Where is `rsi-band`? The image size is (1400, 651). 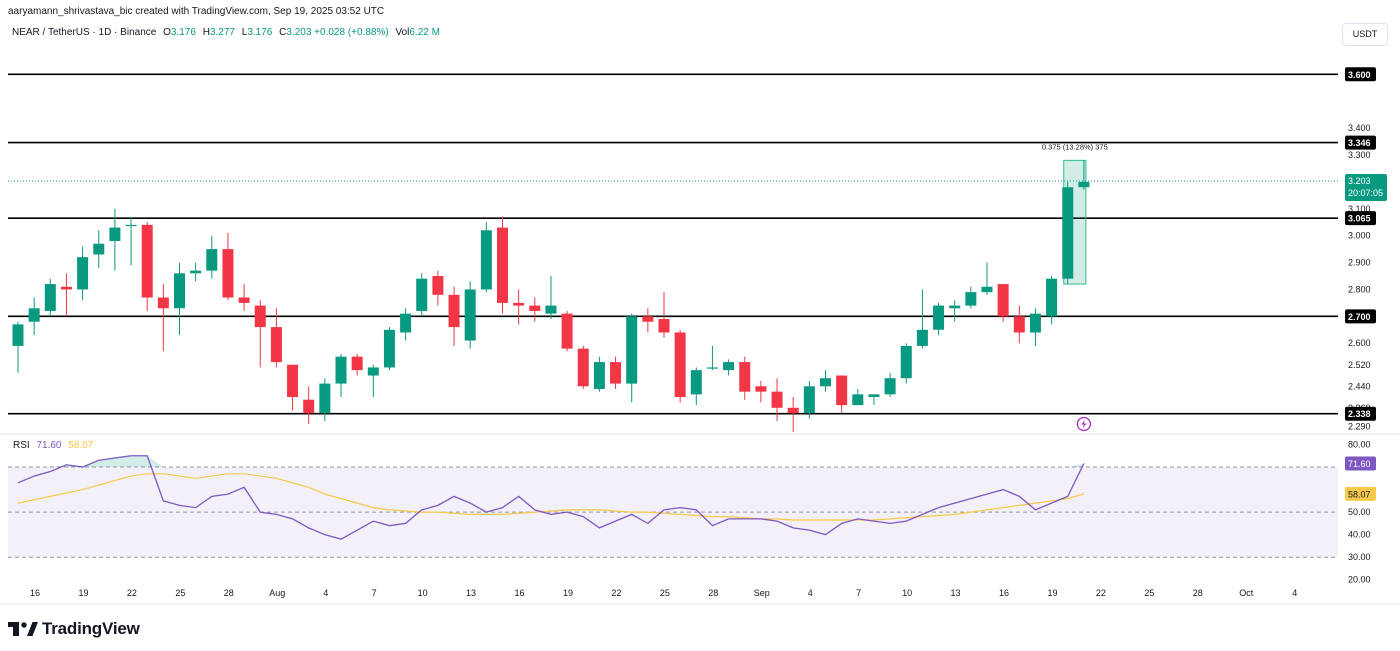
rsi-band is located at coordinates (673, 512).